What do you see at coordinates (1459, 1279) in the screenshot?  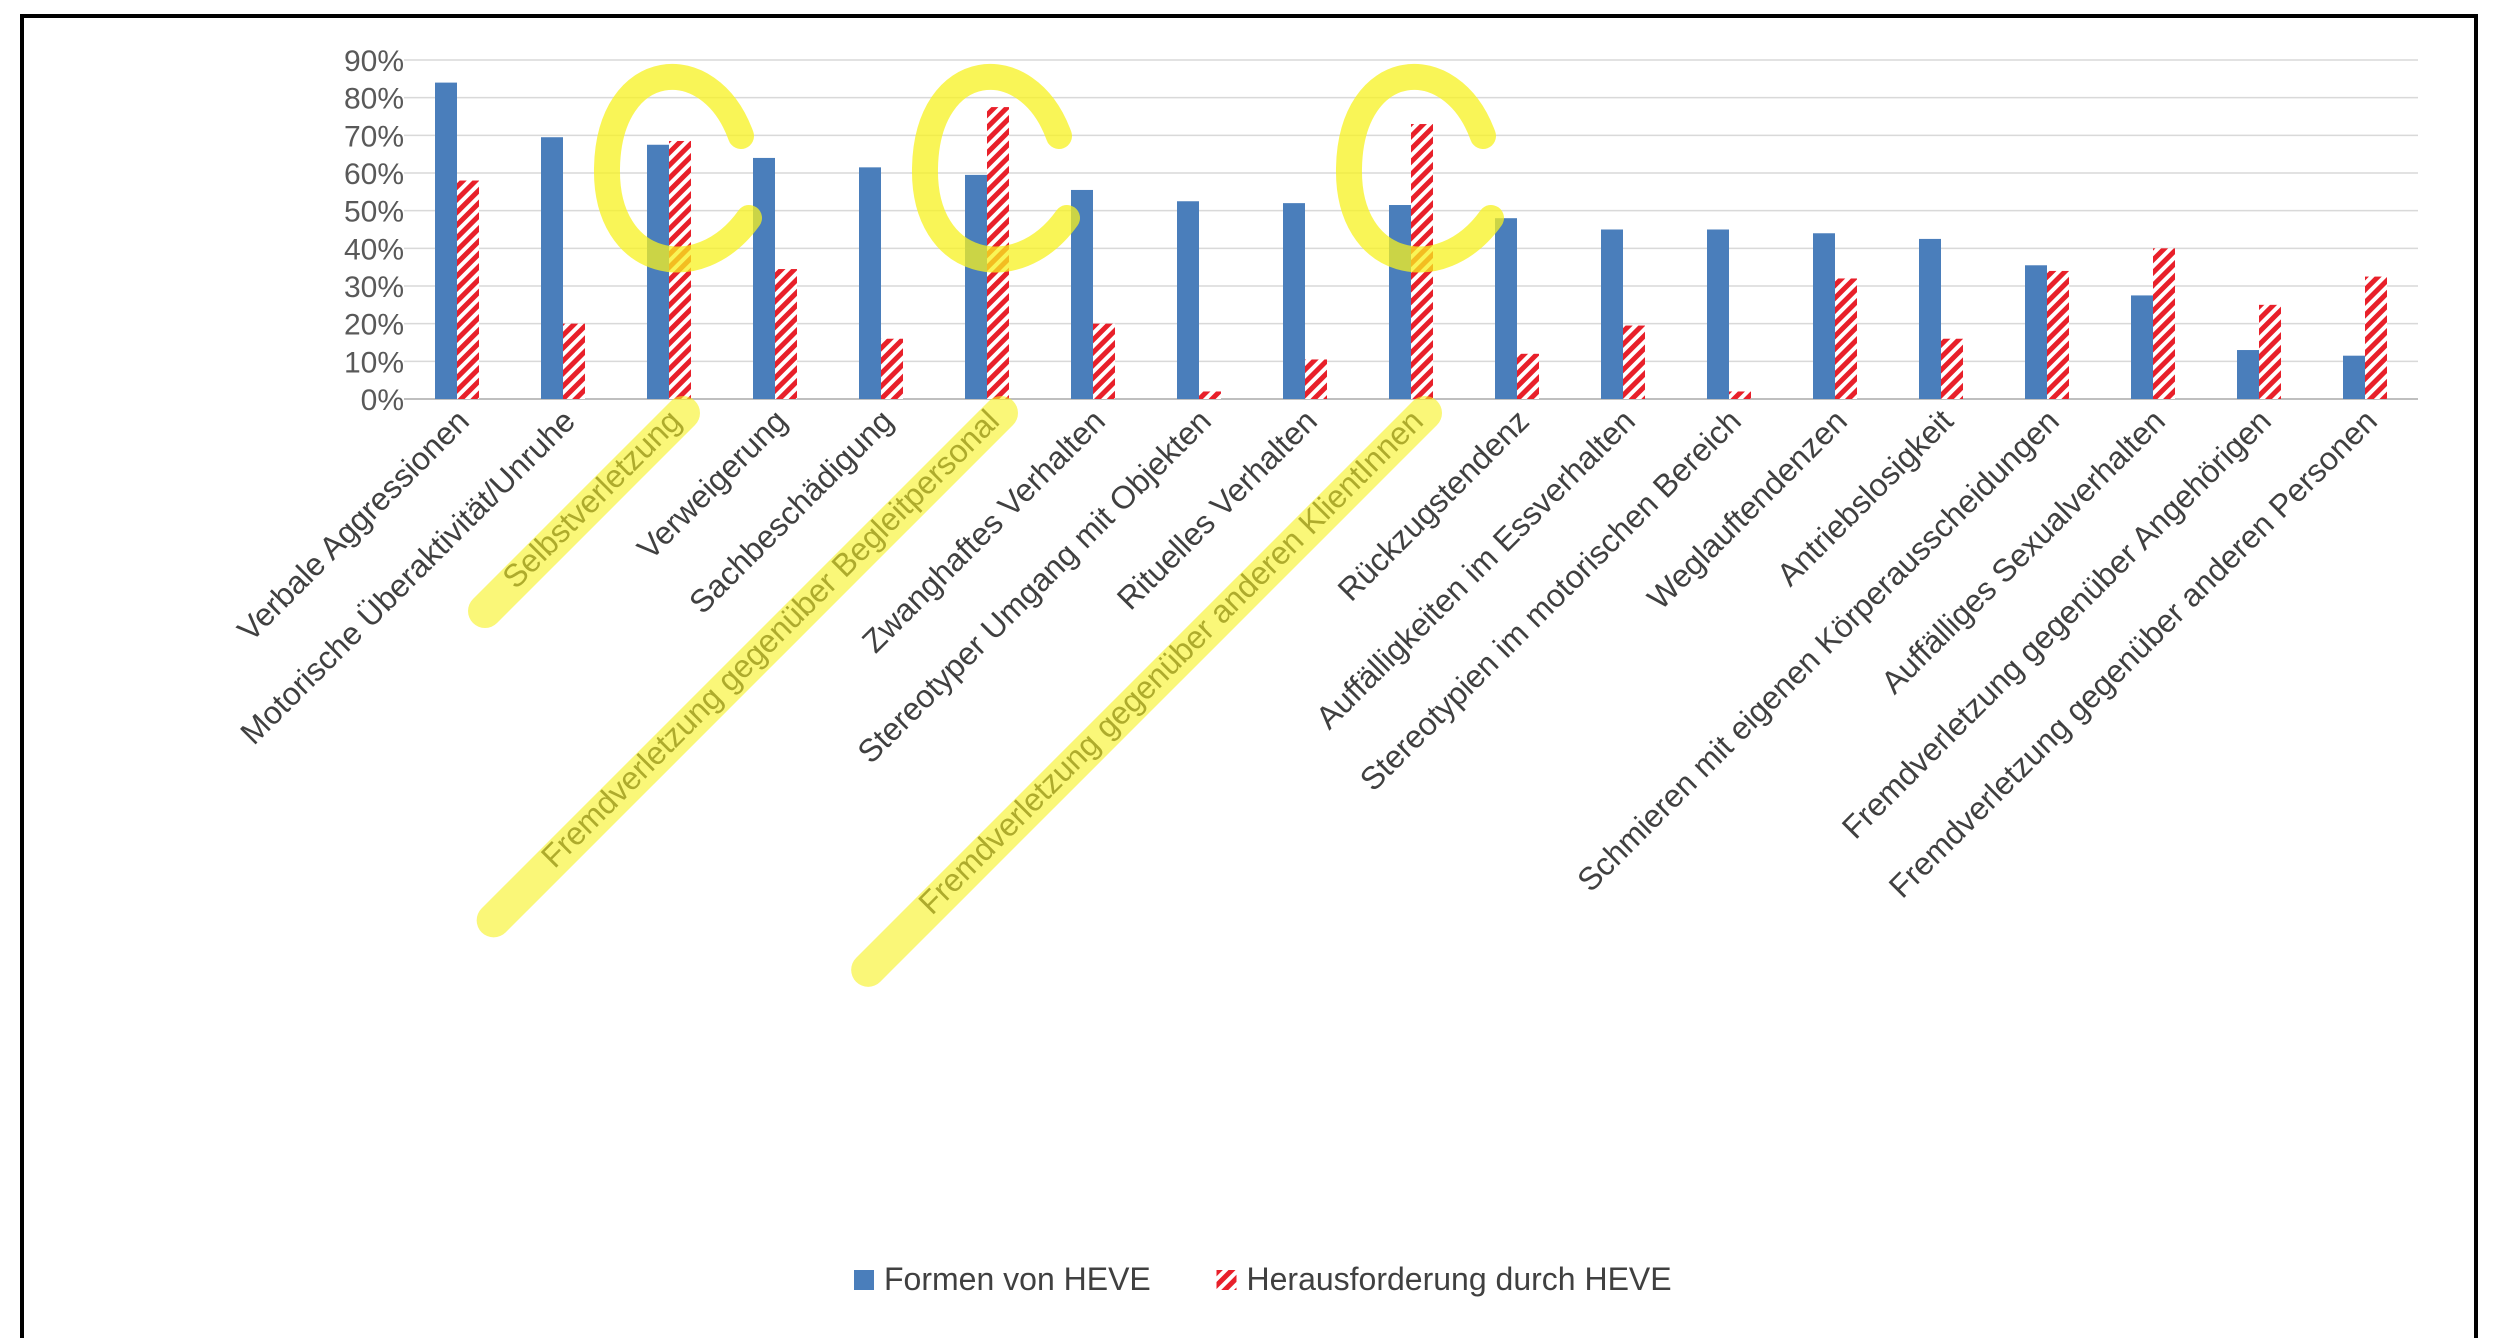 I see `legend-label: Herausforderung durch HEVE` at bounding box center [1459, 1279].